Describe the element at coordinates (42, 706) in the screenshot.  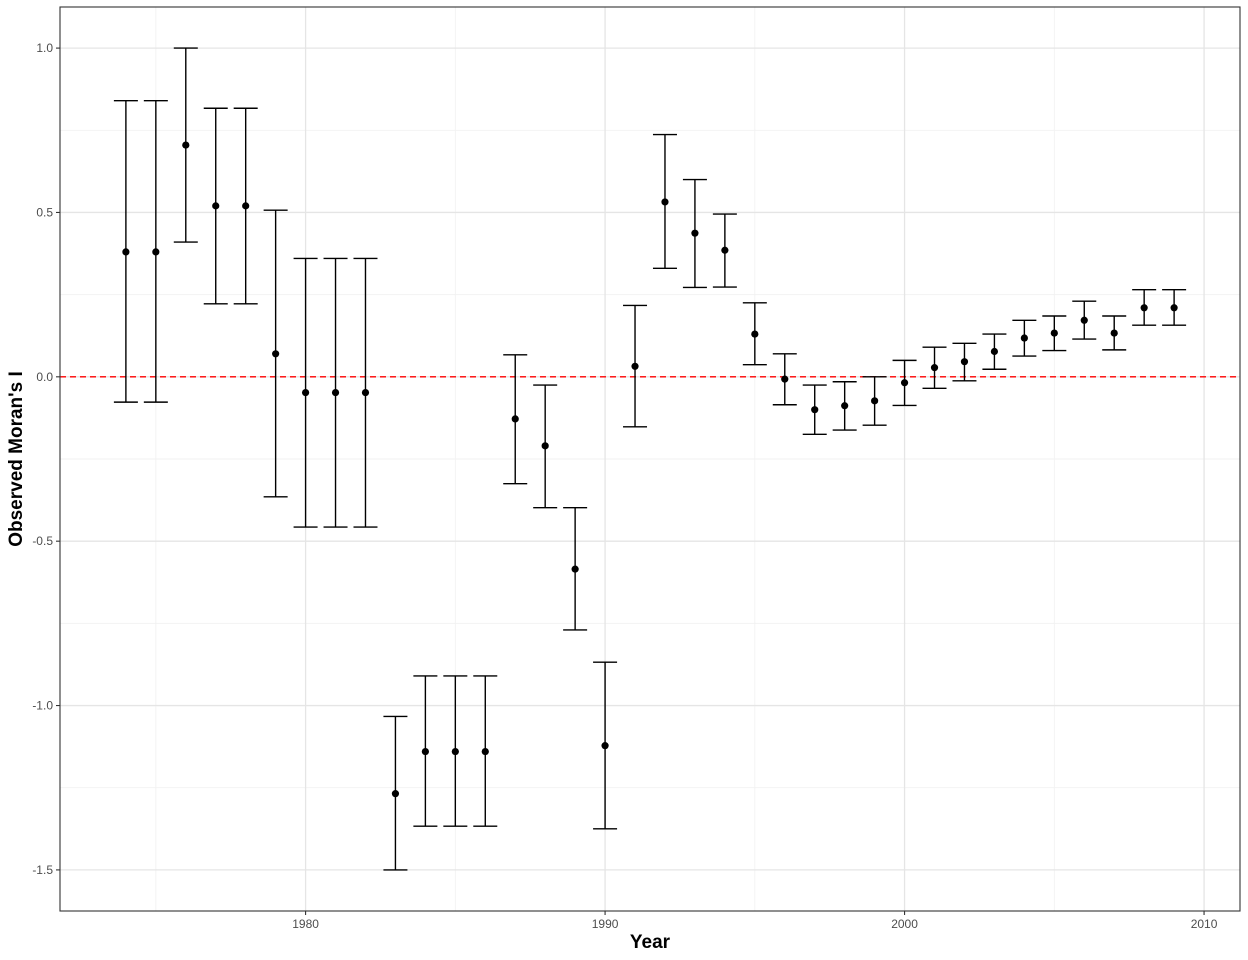
I see `y-tick-label: -1.0` at that location.